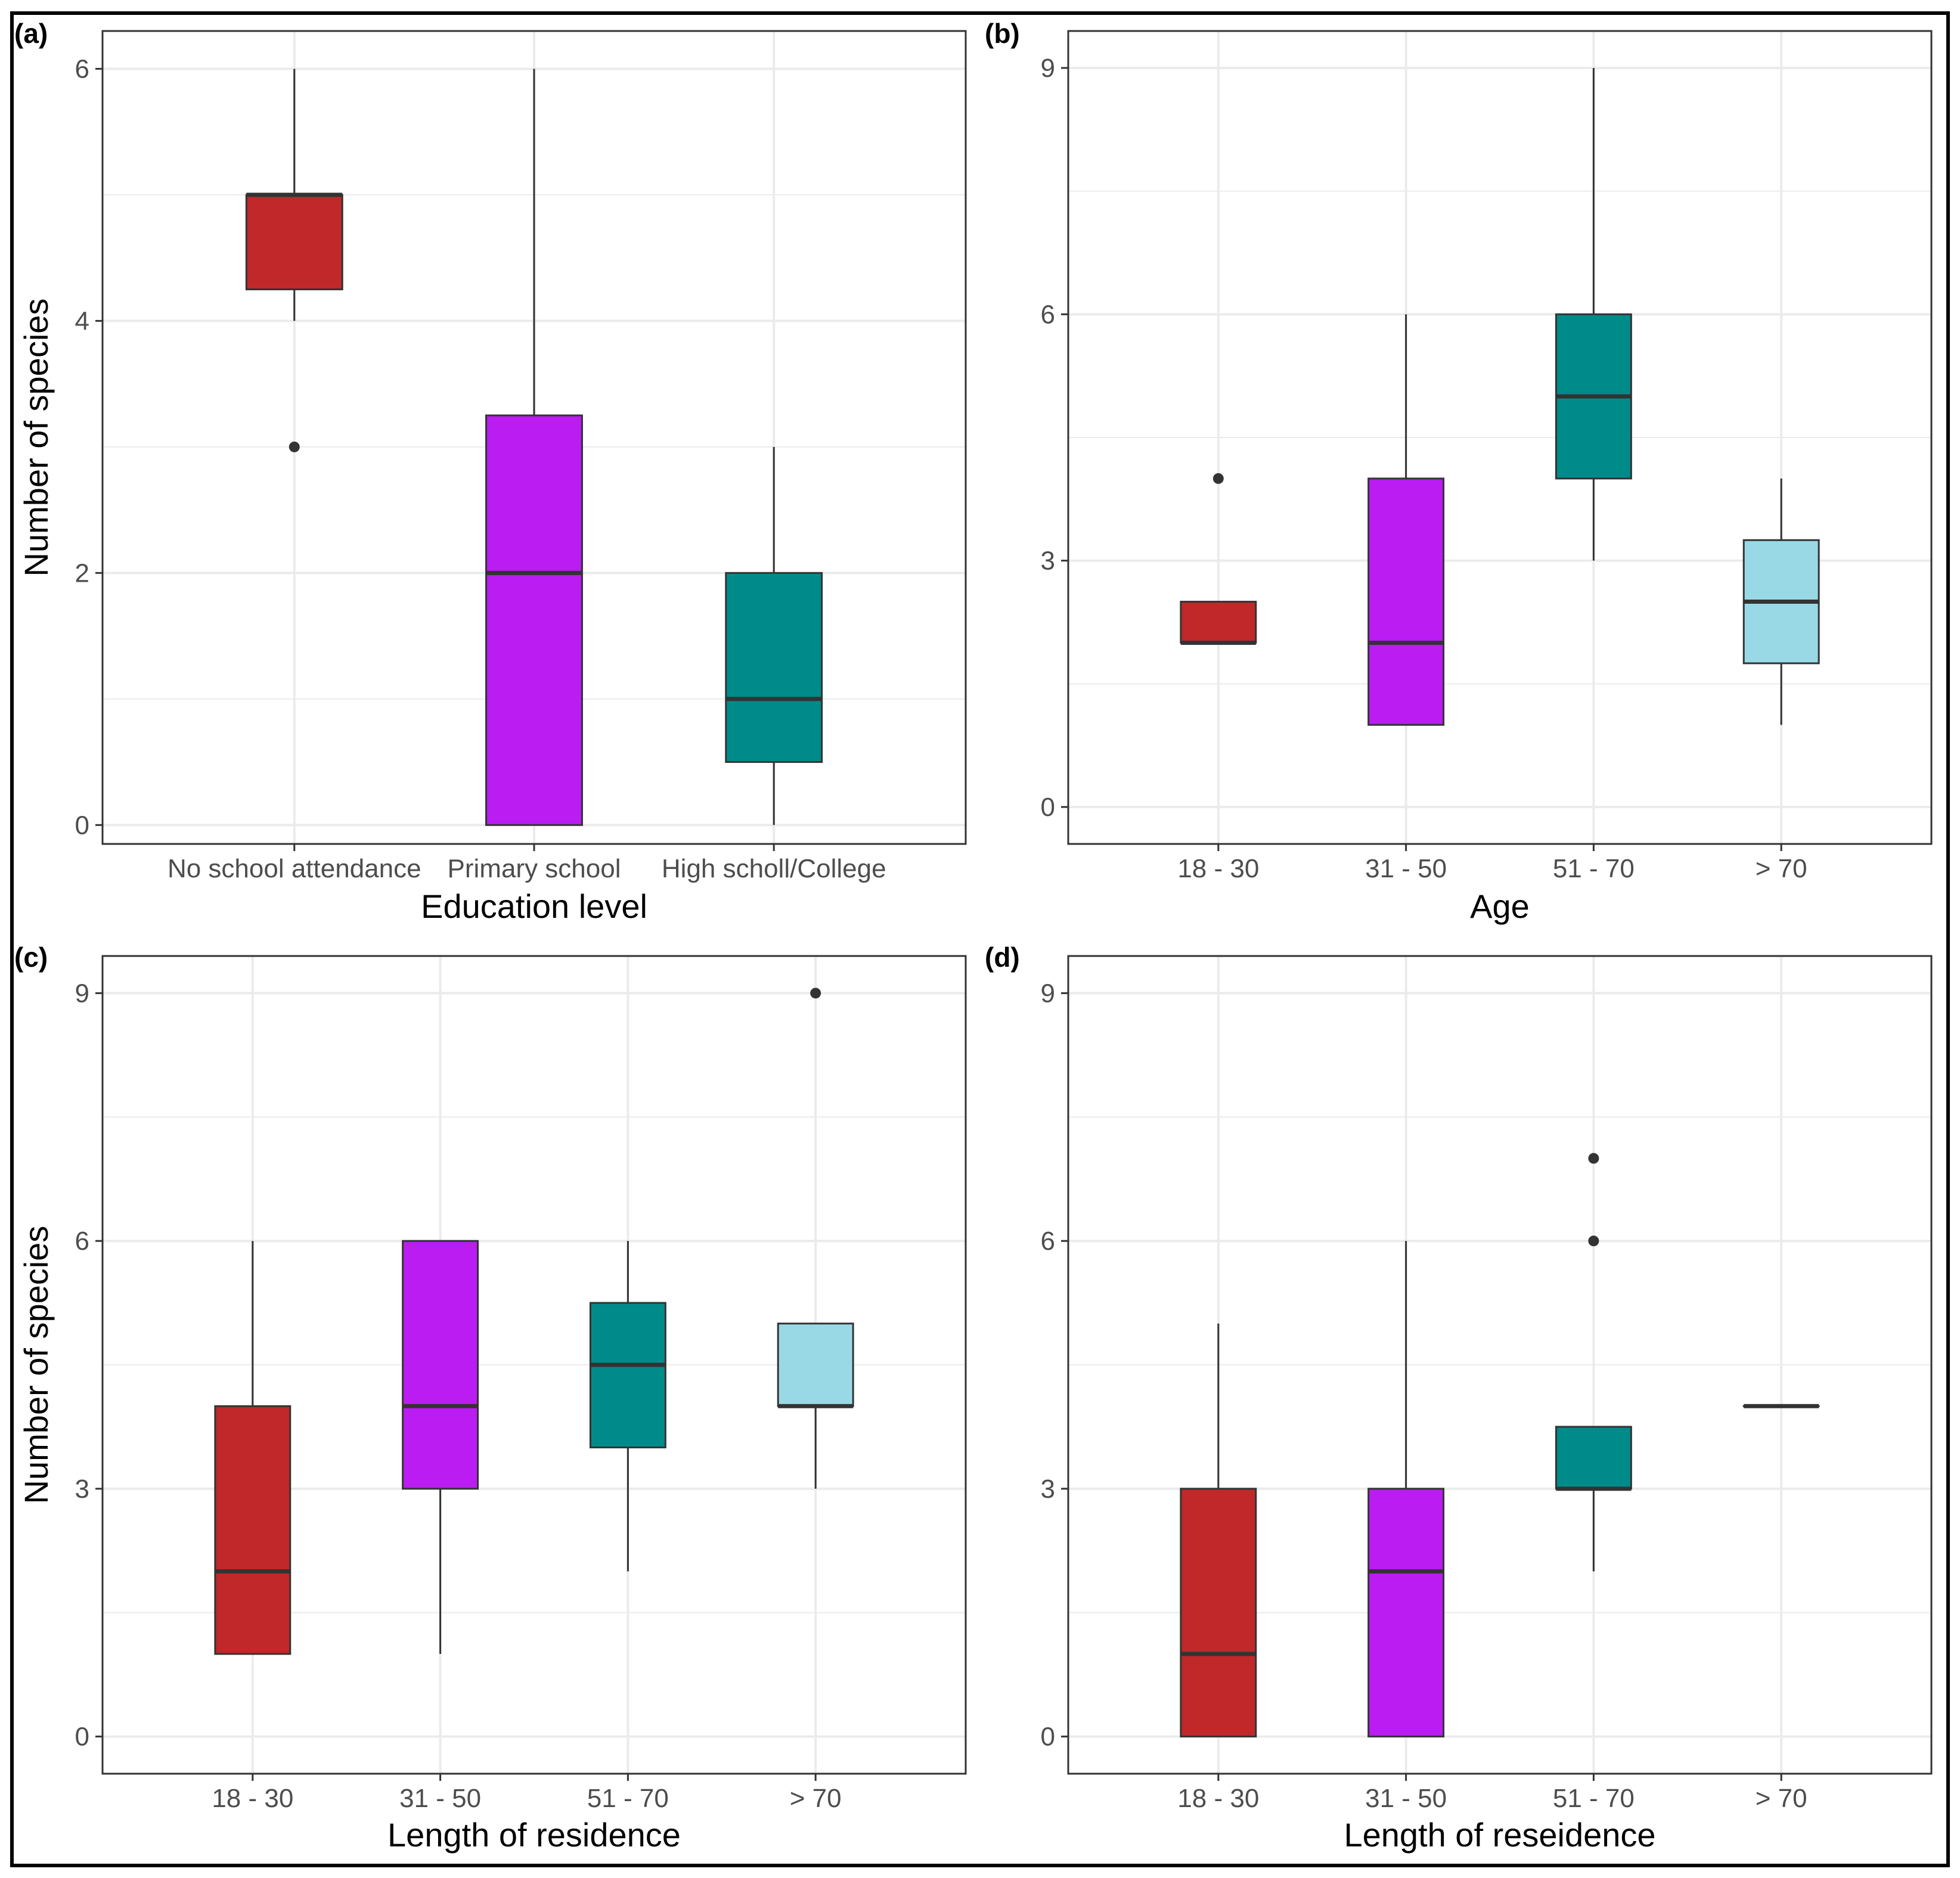 The image size is (1960, 1878). Describe the element at coordinates (534, 869) in the screenshot. I see `x-tick-label: Primary school` at that location.